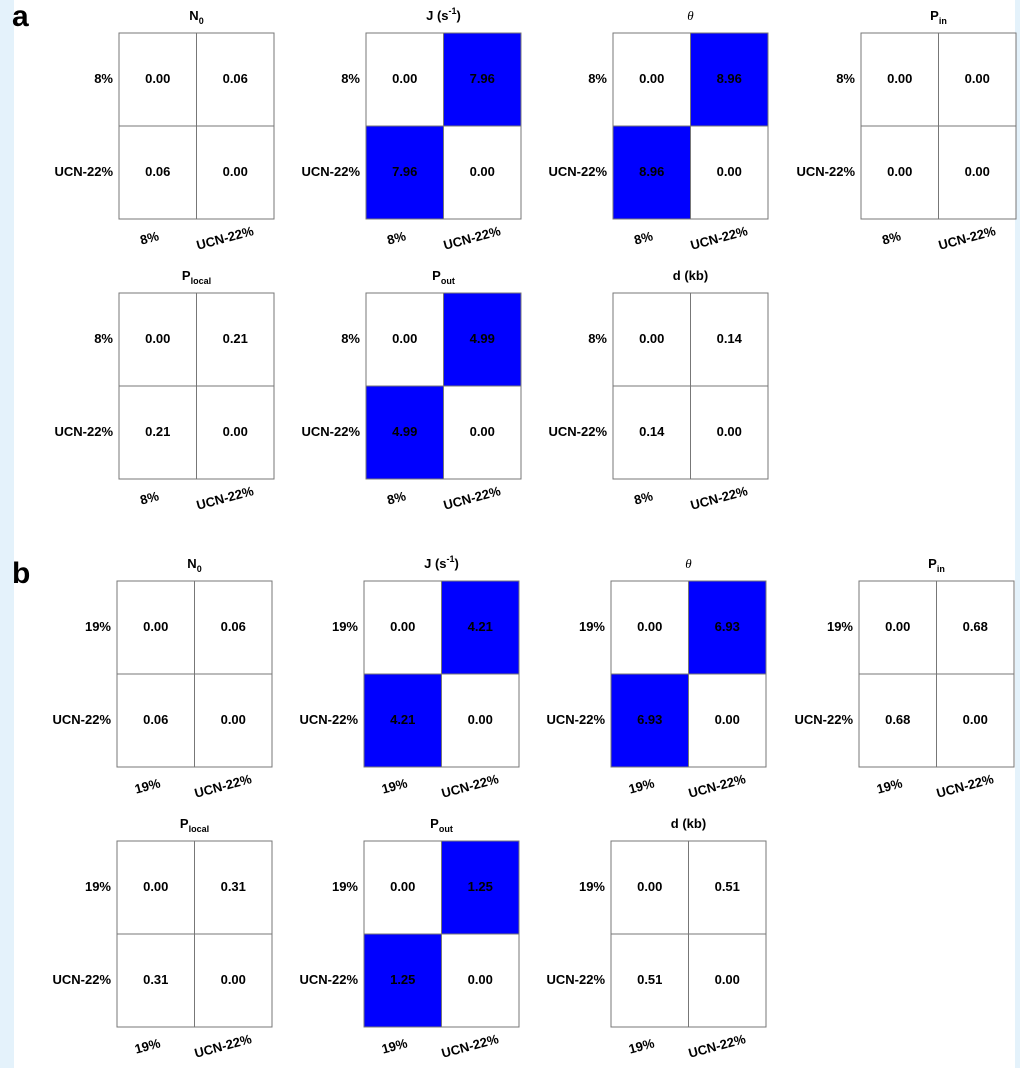  What do you see at coordinates (451, 559) in the screenshot?
I see `title-part: -1` at bounding box center [451, 559].